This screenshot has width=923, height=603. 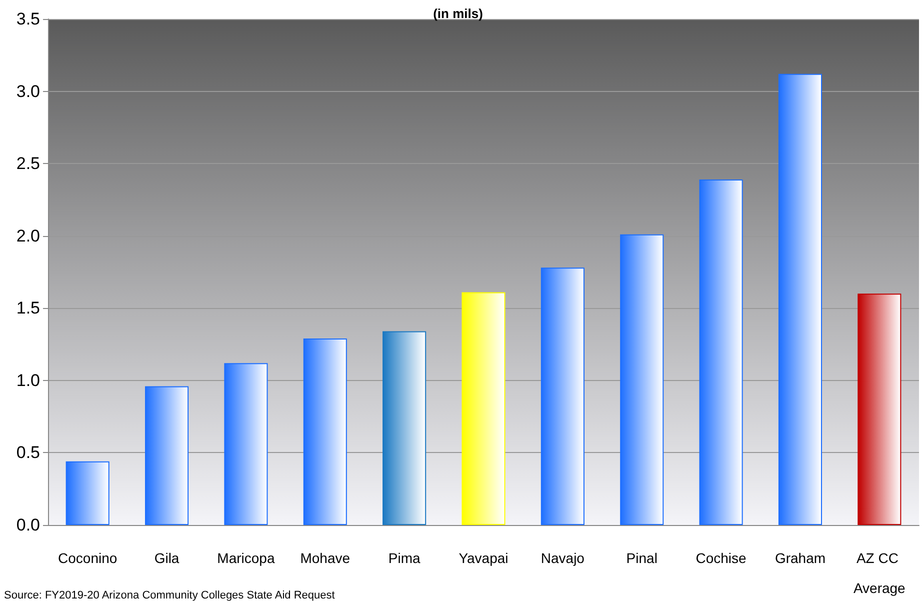 What do you see at coordinates (88, 558) in the screenshot?
I see `x-tick-label: Coconino` at bounding box center [88, 558].